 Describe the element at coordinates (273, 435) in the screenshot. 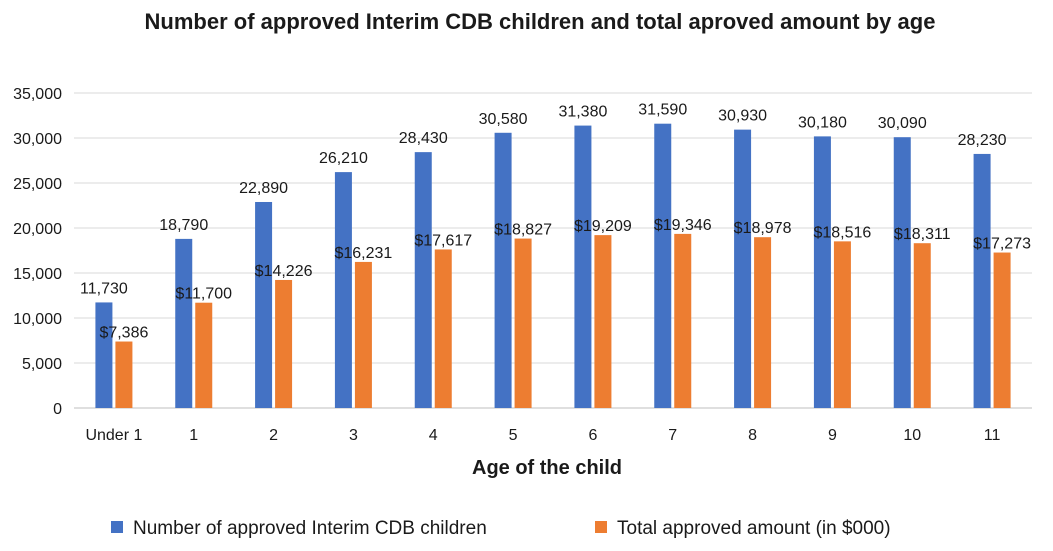

I see `x-tick-label: 2` at that location.